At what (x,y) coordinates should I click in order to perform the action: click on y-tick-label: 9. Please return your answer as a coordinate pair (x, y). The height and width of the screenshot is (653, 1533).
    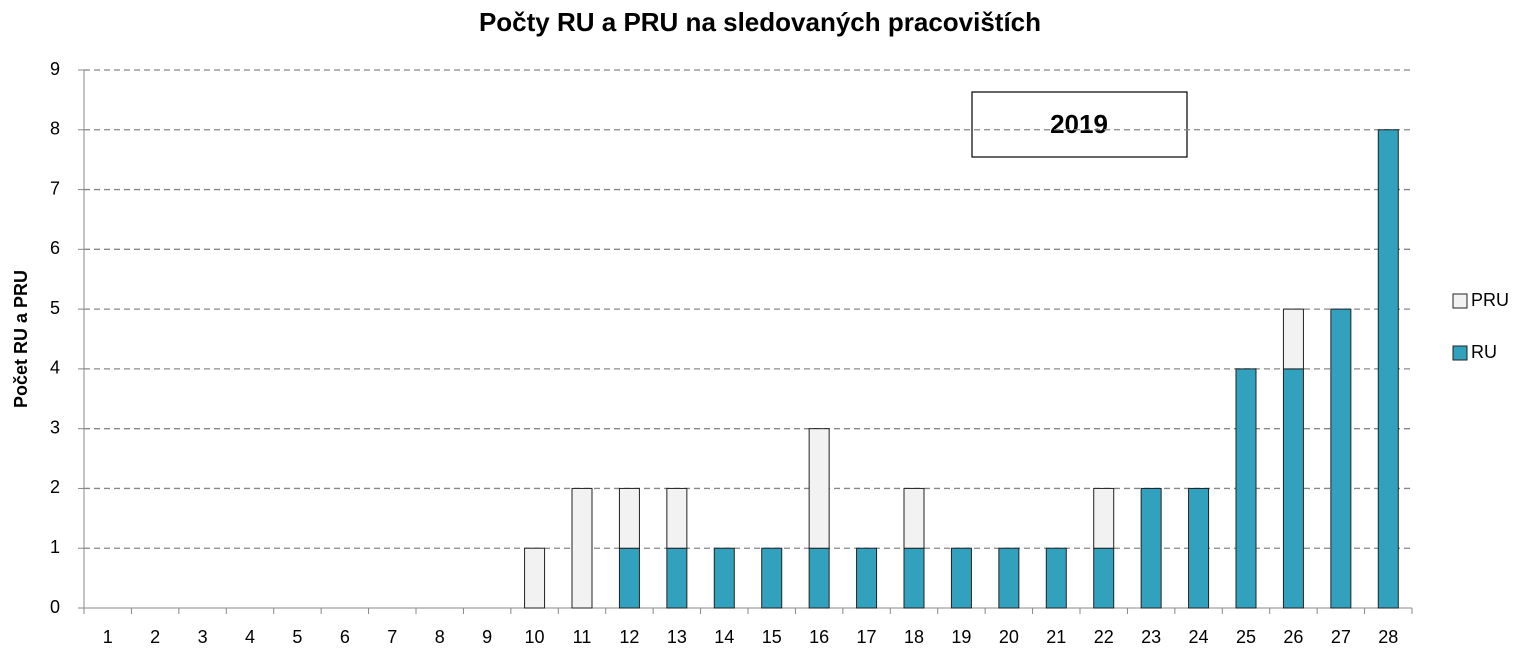
    Looking at the image, I should click on (55, 69).